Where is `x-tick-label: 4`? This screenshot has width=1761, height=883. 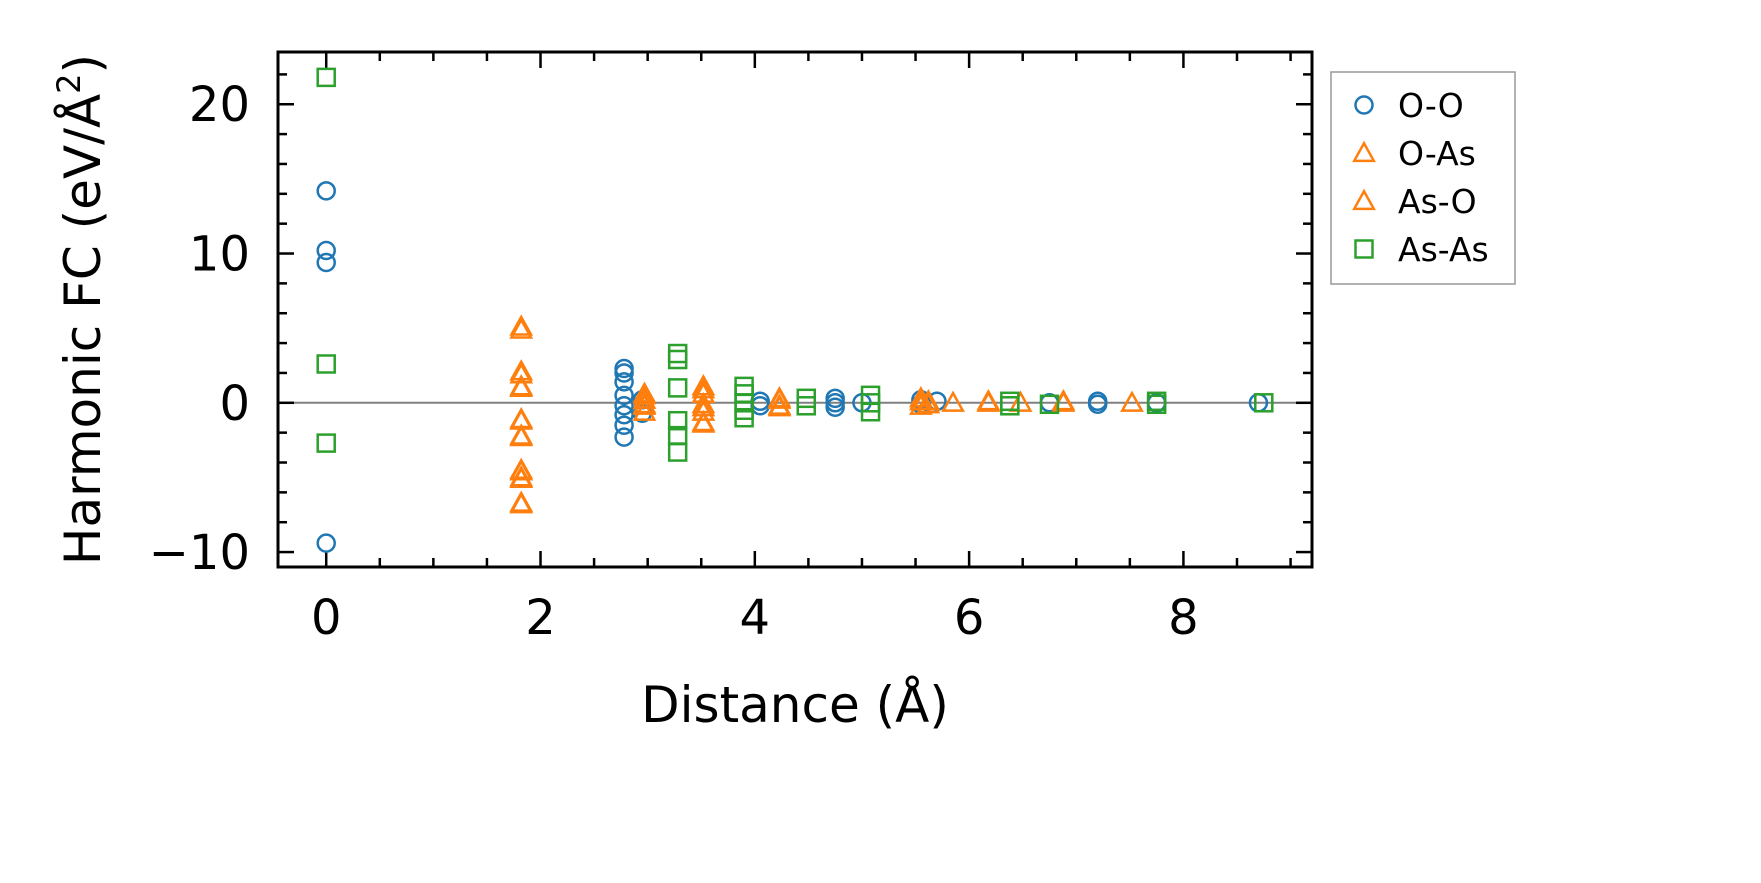 x-tick-label: 4 is located at coordinates (755, 618).